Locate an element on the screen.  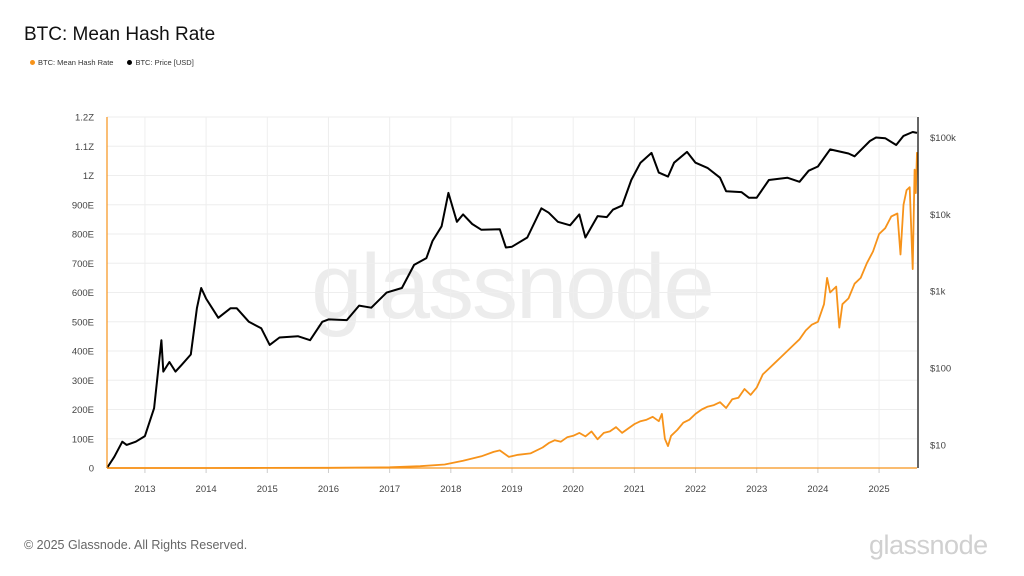
x-tick-label: 2025 is located at coordinates (878, 489).